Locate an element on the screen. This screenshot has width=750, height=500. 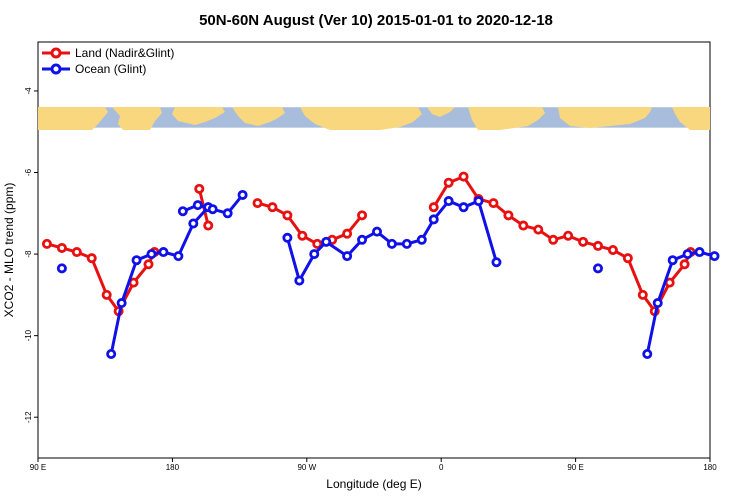
legend-entry-land: Land (Nadir&Glint) is located at coordinates (108, 53).